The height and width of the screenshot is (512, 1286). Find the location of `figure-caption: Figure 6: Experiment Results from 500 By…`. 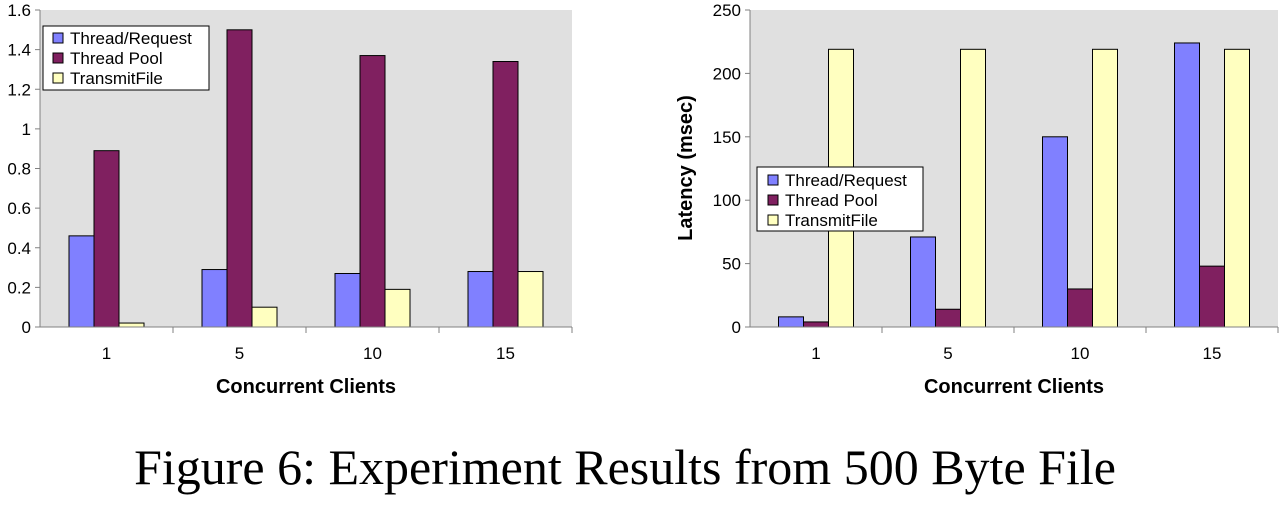

figure-caption: Figure 6: Experiment Results from 500 By… is located at coordinates (625, 467).